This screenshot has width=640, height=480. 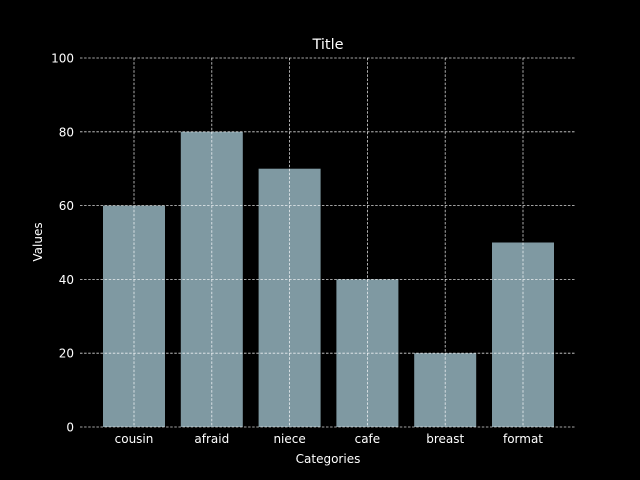 I want to click on x-tick-label: format, so click(x=523, y=439).